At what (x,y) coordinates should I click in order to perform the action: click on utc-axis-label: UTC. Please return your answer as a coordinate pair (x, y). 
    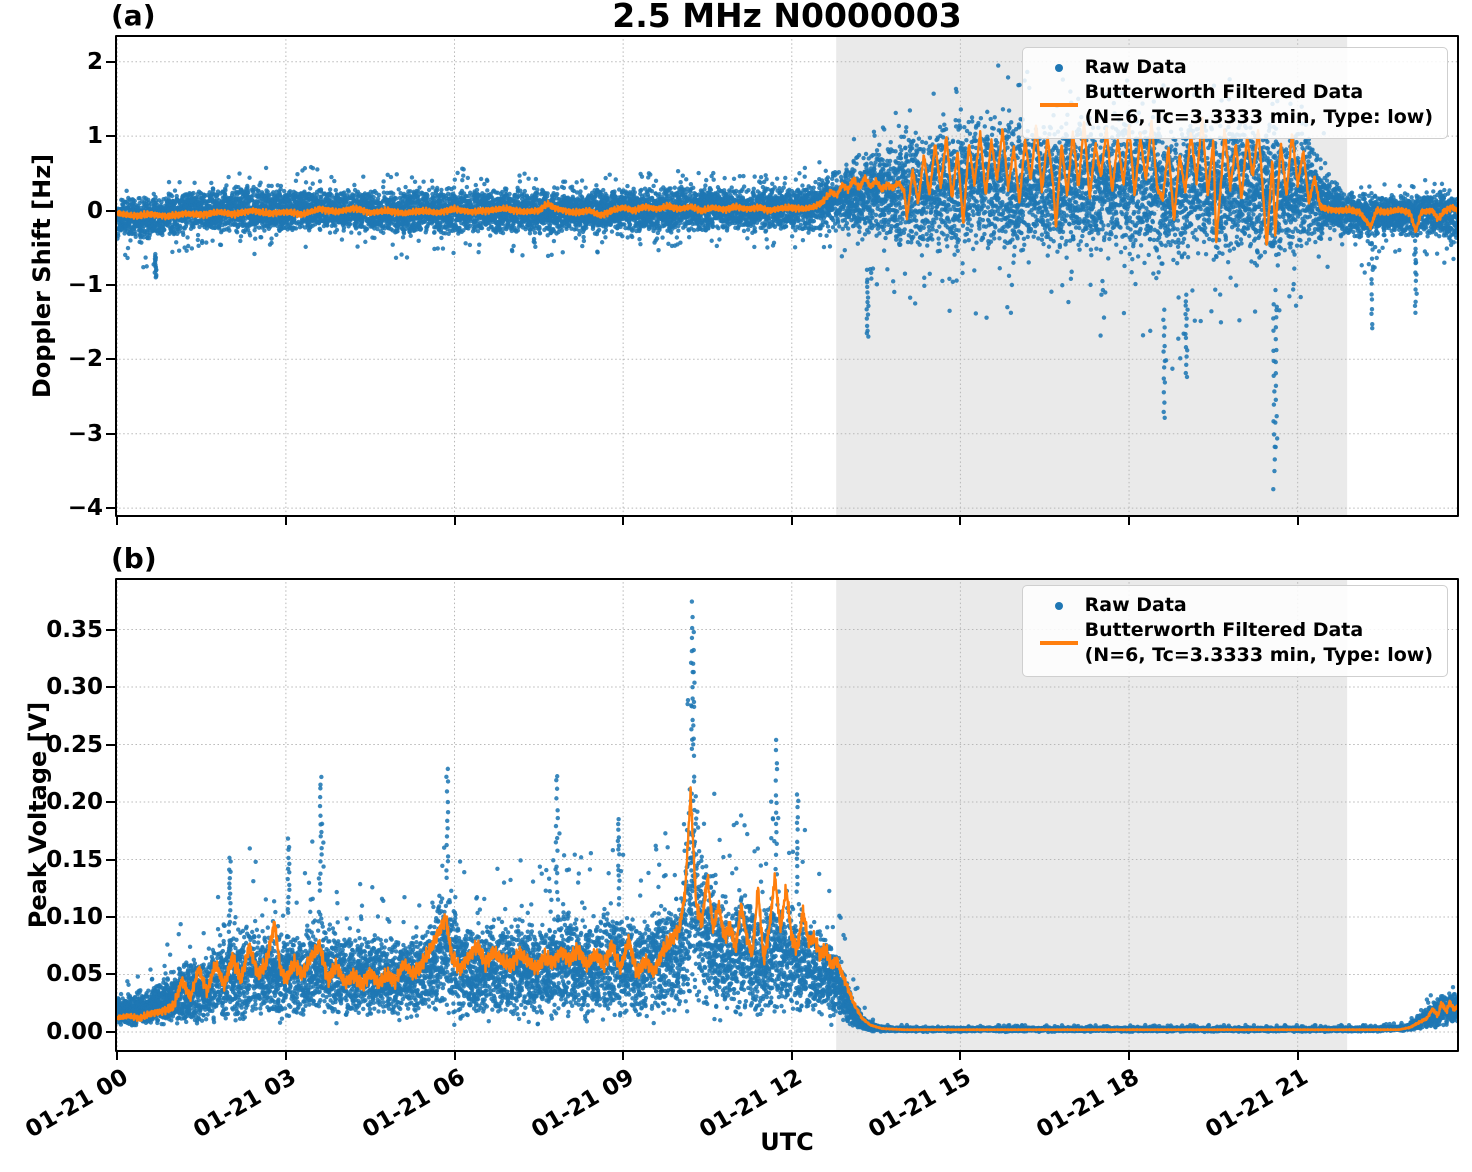
    Looking at the image, I should click on (787, 1142).